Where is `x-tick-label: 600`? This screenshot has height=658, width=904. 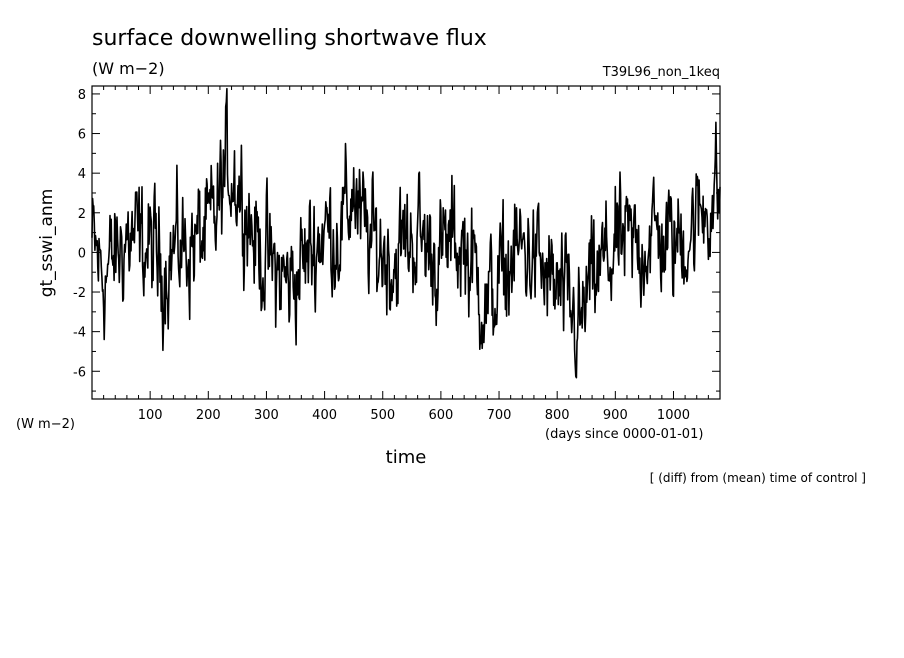 x-tick-label: 600 is located at coordinates (440, 415).